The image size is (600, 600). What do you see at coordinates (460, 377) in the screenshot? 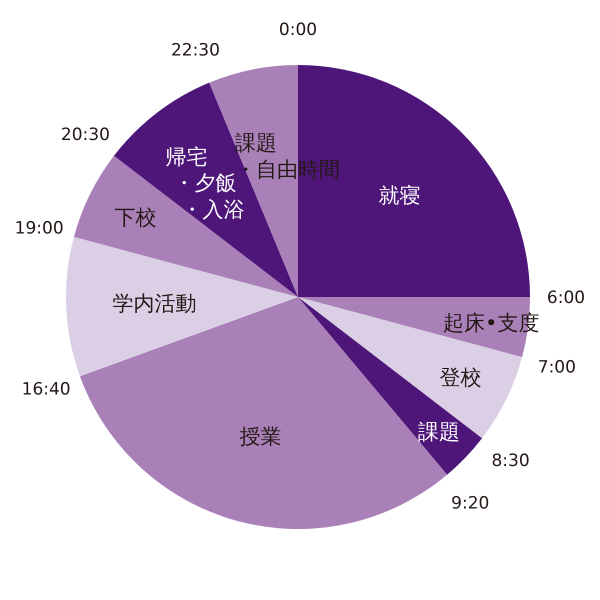
I see `slice-label: 登校` at bounding box center [460, 377].